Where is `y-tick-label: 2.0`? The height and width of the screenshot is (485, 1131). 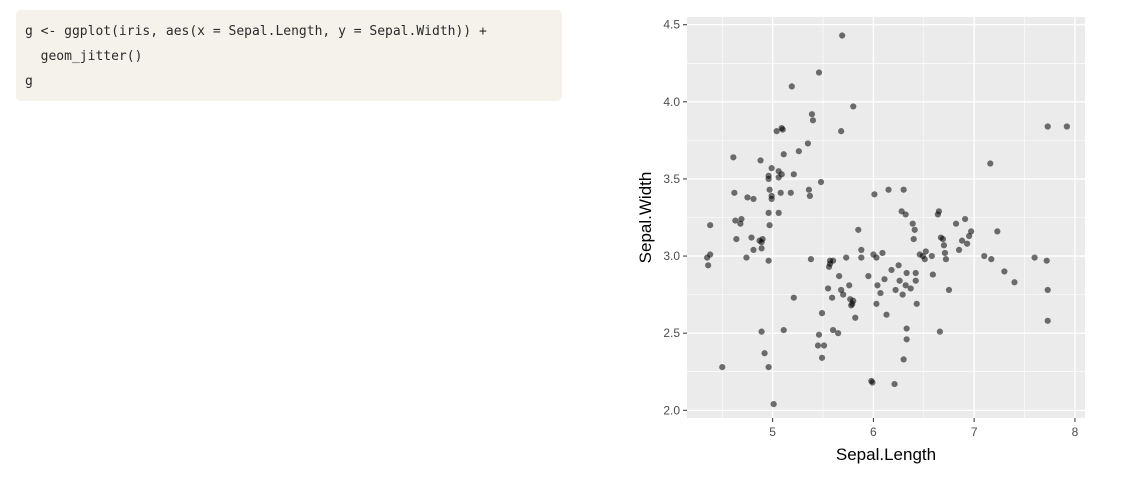
y-tick-label: 2.0 is located at coordinates (671, 410).